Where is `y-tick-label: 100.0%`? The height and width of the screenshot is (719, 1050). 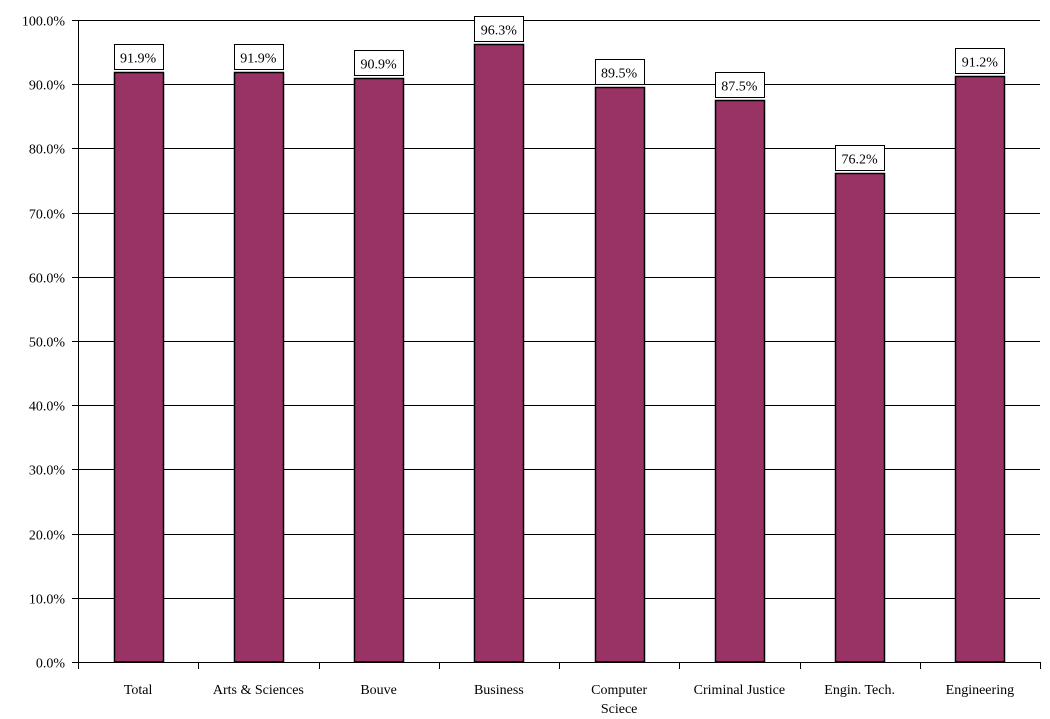 y-tick-label: 100.0% is located at coordinates (44, 22).